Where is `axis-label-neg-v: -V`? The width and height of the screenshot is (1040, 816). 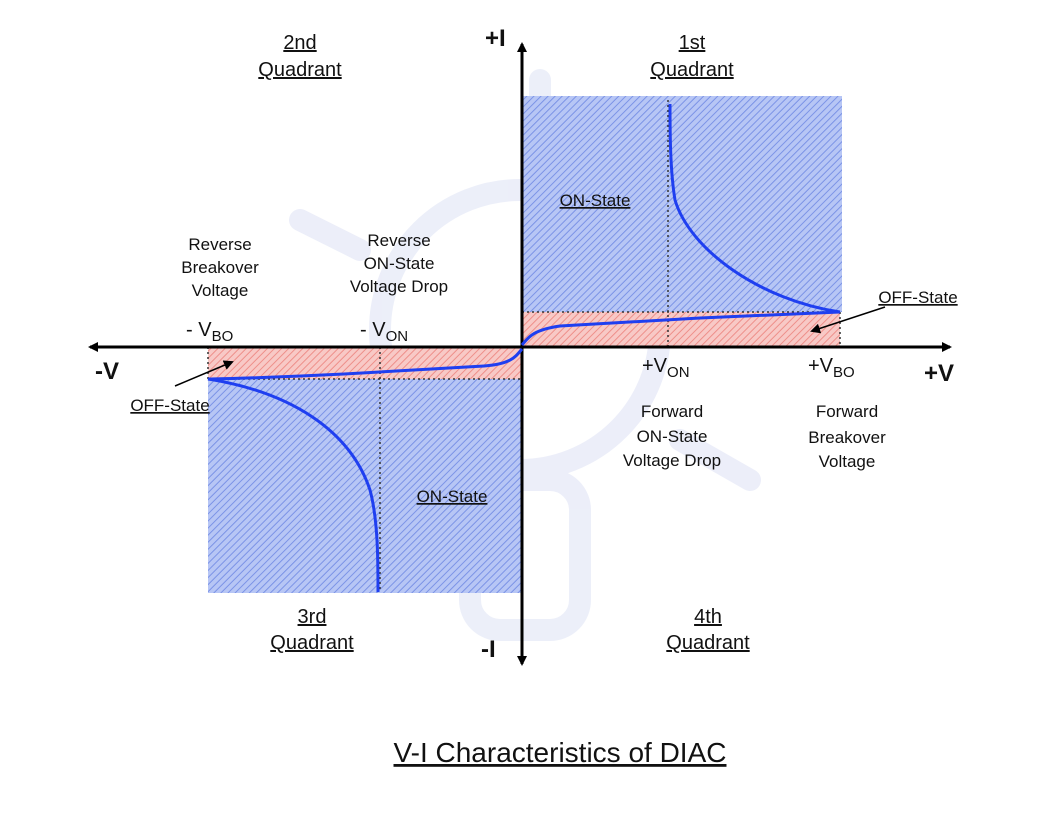
axis-label-neg-v: -V is located at coordinates (107, 371).